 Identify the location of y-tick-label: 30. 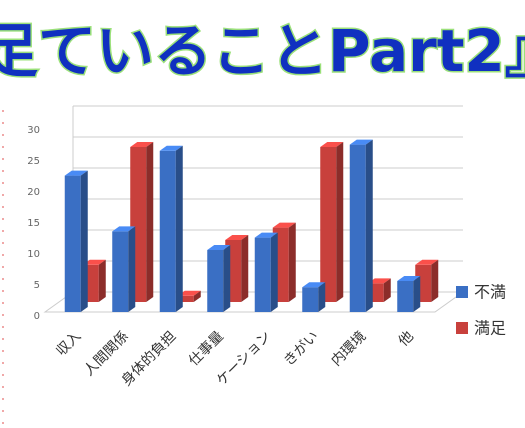
(33, 130).